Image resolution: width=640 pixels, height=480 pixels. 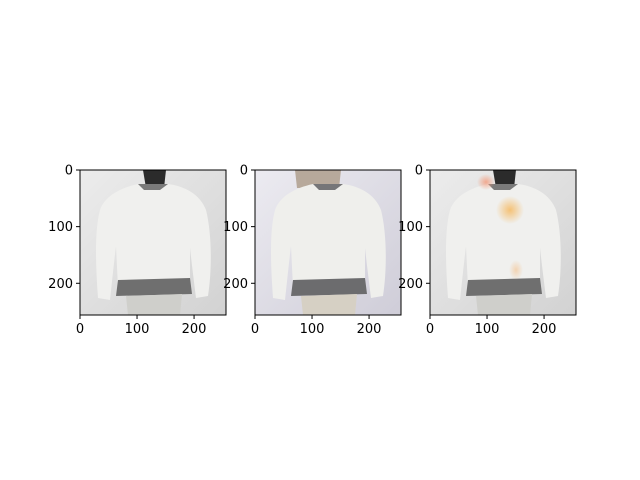 I want to click on panel-2-axes: 0 100 200 0 100 200, so click(x=302, y=251).